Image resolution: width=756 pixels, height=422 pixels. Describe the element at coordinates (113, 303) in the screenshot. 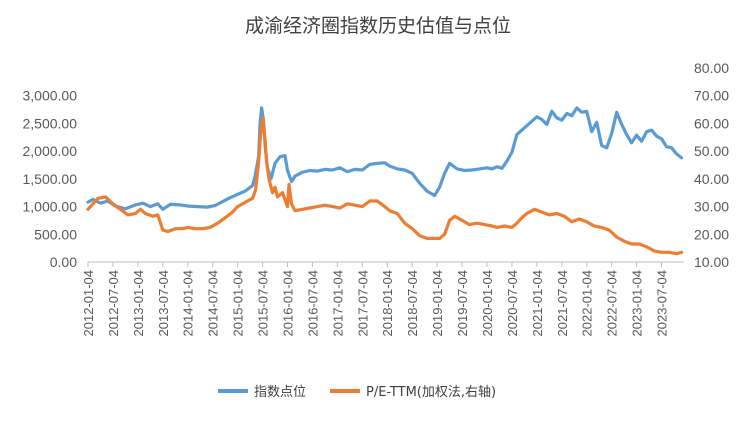

I see `x-tick-label: 2012-07-04` at that location.